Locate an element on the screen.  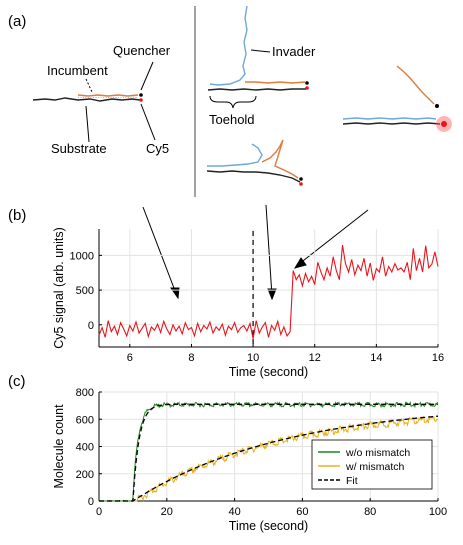
right-products is located at coordinates (397, 98).